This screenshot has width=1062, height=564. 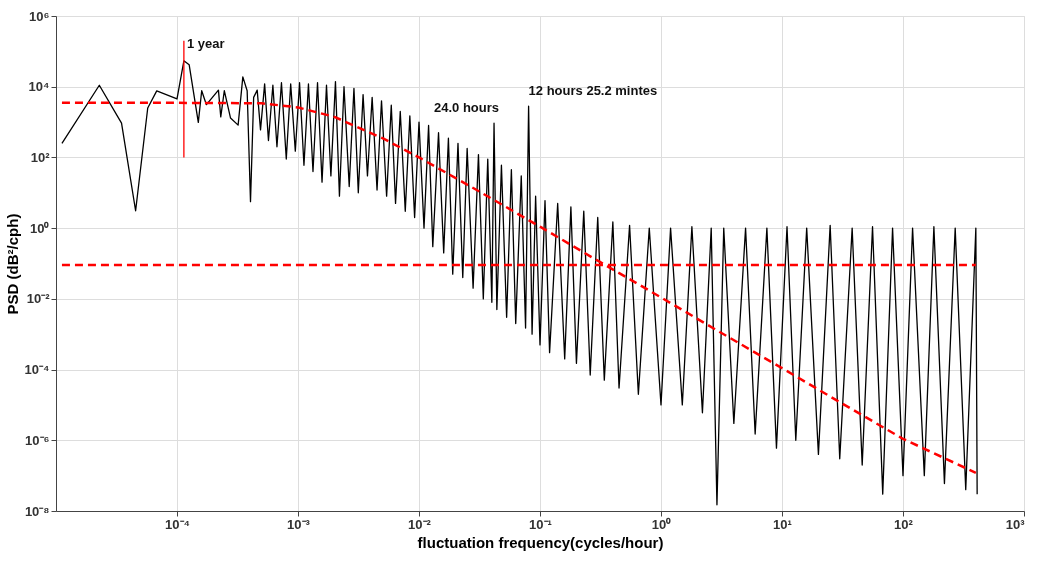 What do you see at coordinates (420, 524) in the screenshot?
I see `x-tick-label: 10⁻²` at bounding box center [420, 524].